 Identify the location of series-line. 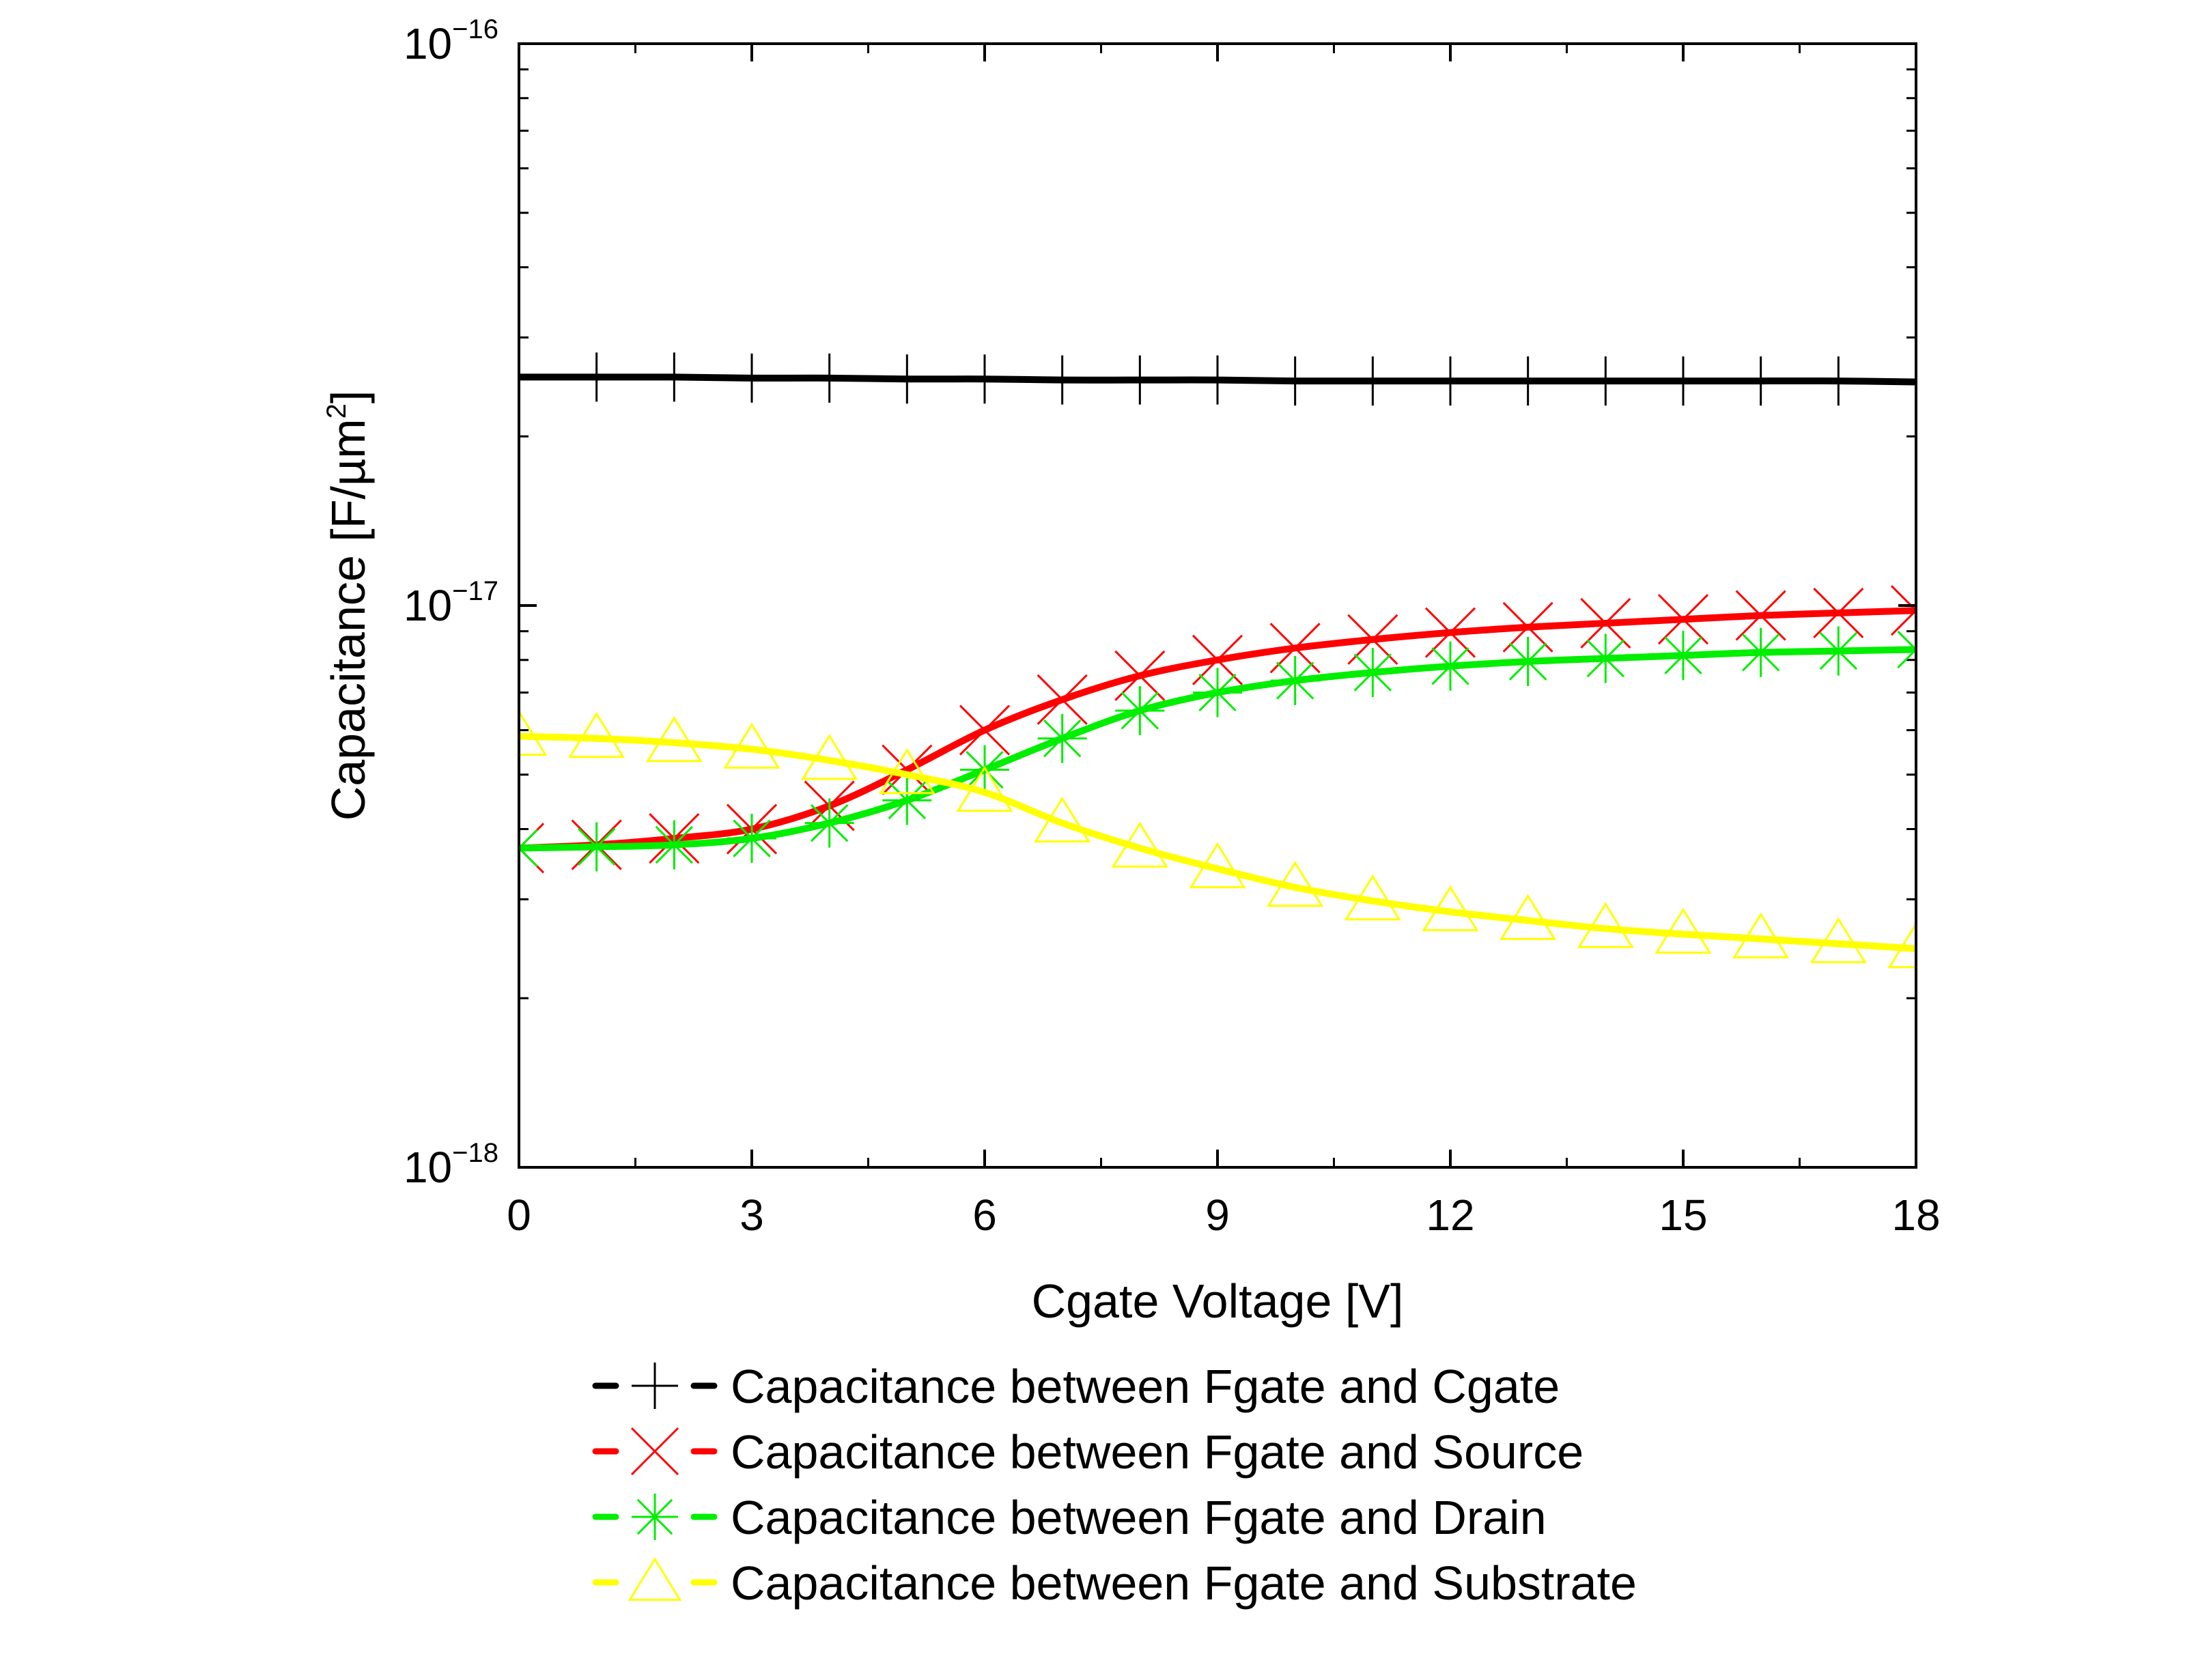
(1218, 842).